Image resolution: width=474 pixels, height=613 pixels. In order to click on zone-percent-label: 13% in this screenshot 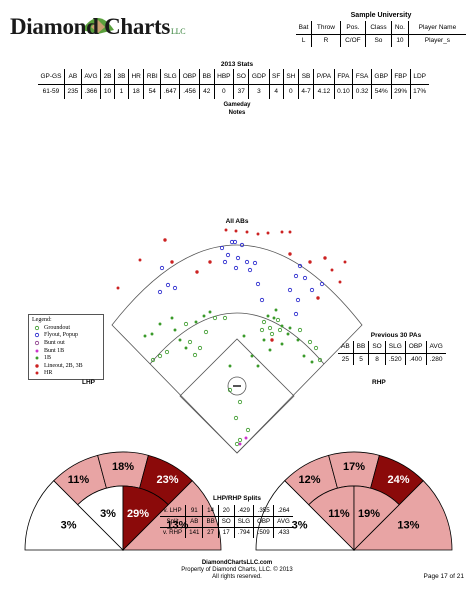, I will do `click(408, 526)`.